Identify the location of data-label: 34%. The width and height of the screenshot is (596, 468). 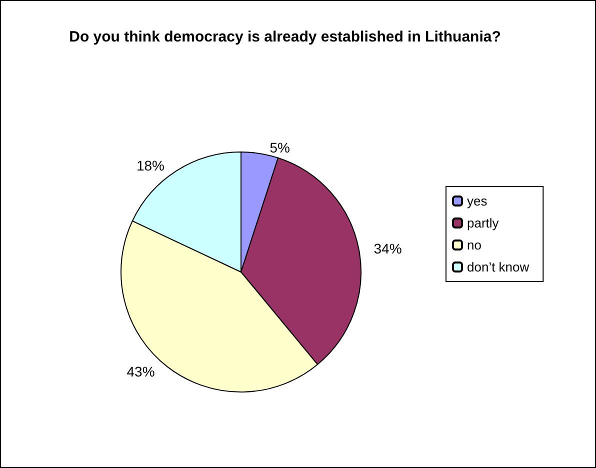
(388, 248).